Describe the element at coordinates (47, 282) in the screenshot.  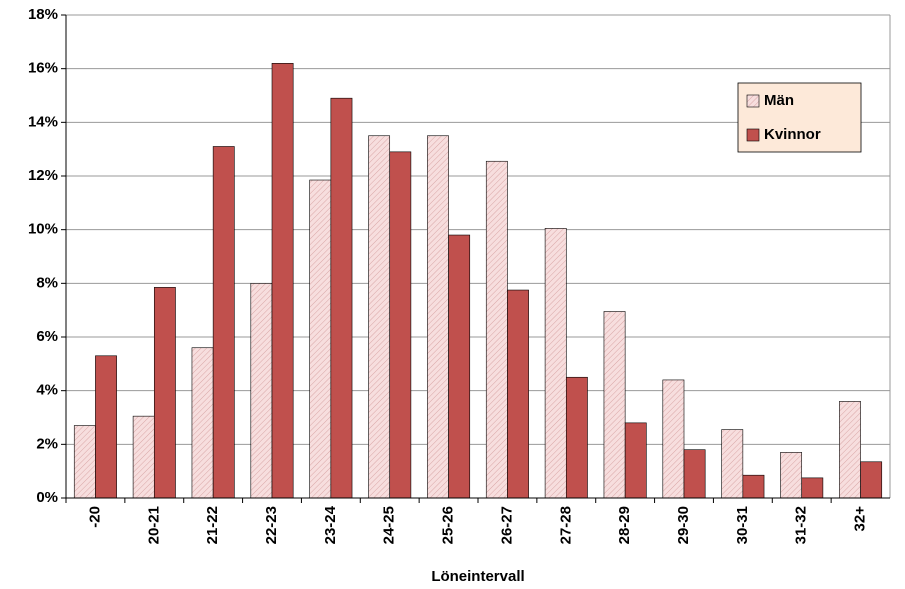
I see `y-tick-label: 8%` at that location.